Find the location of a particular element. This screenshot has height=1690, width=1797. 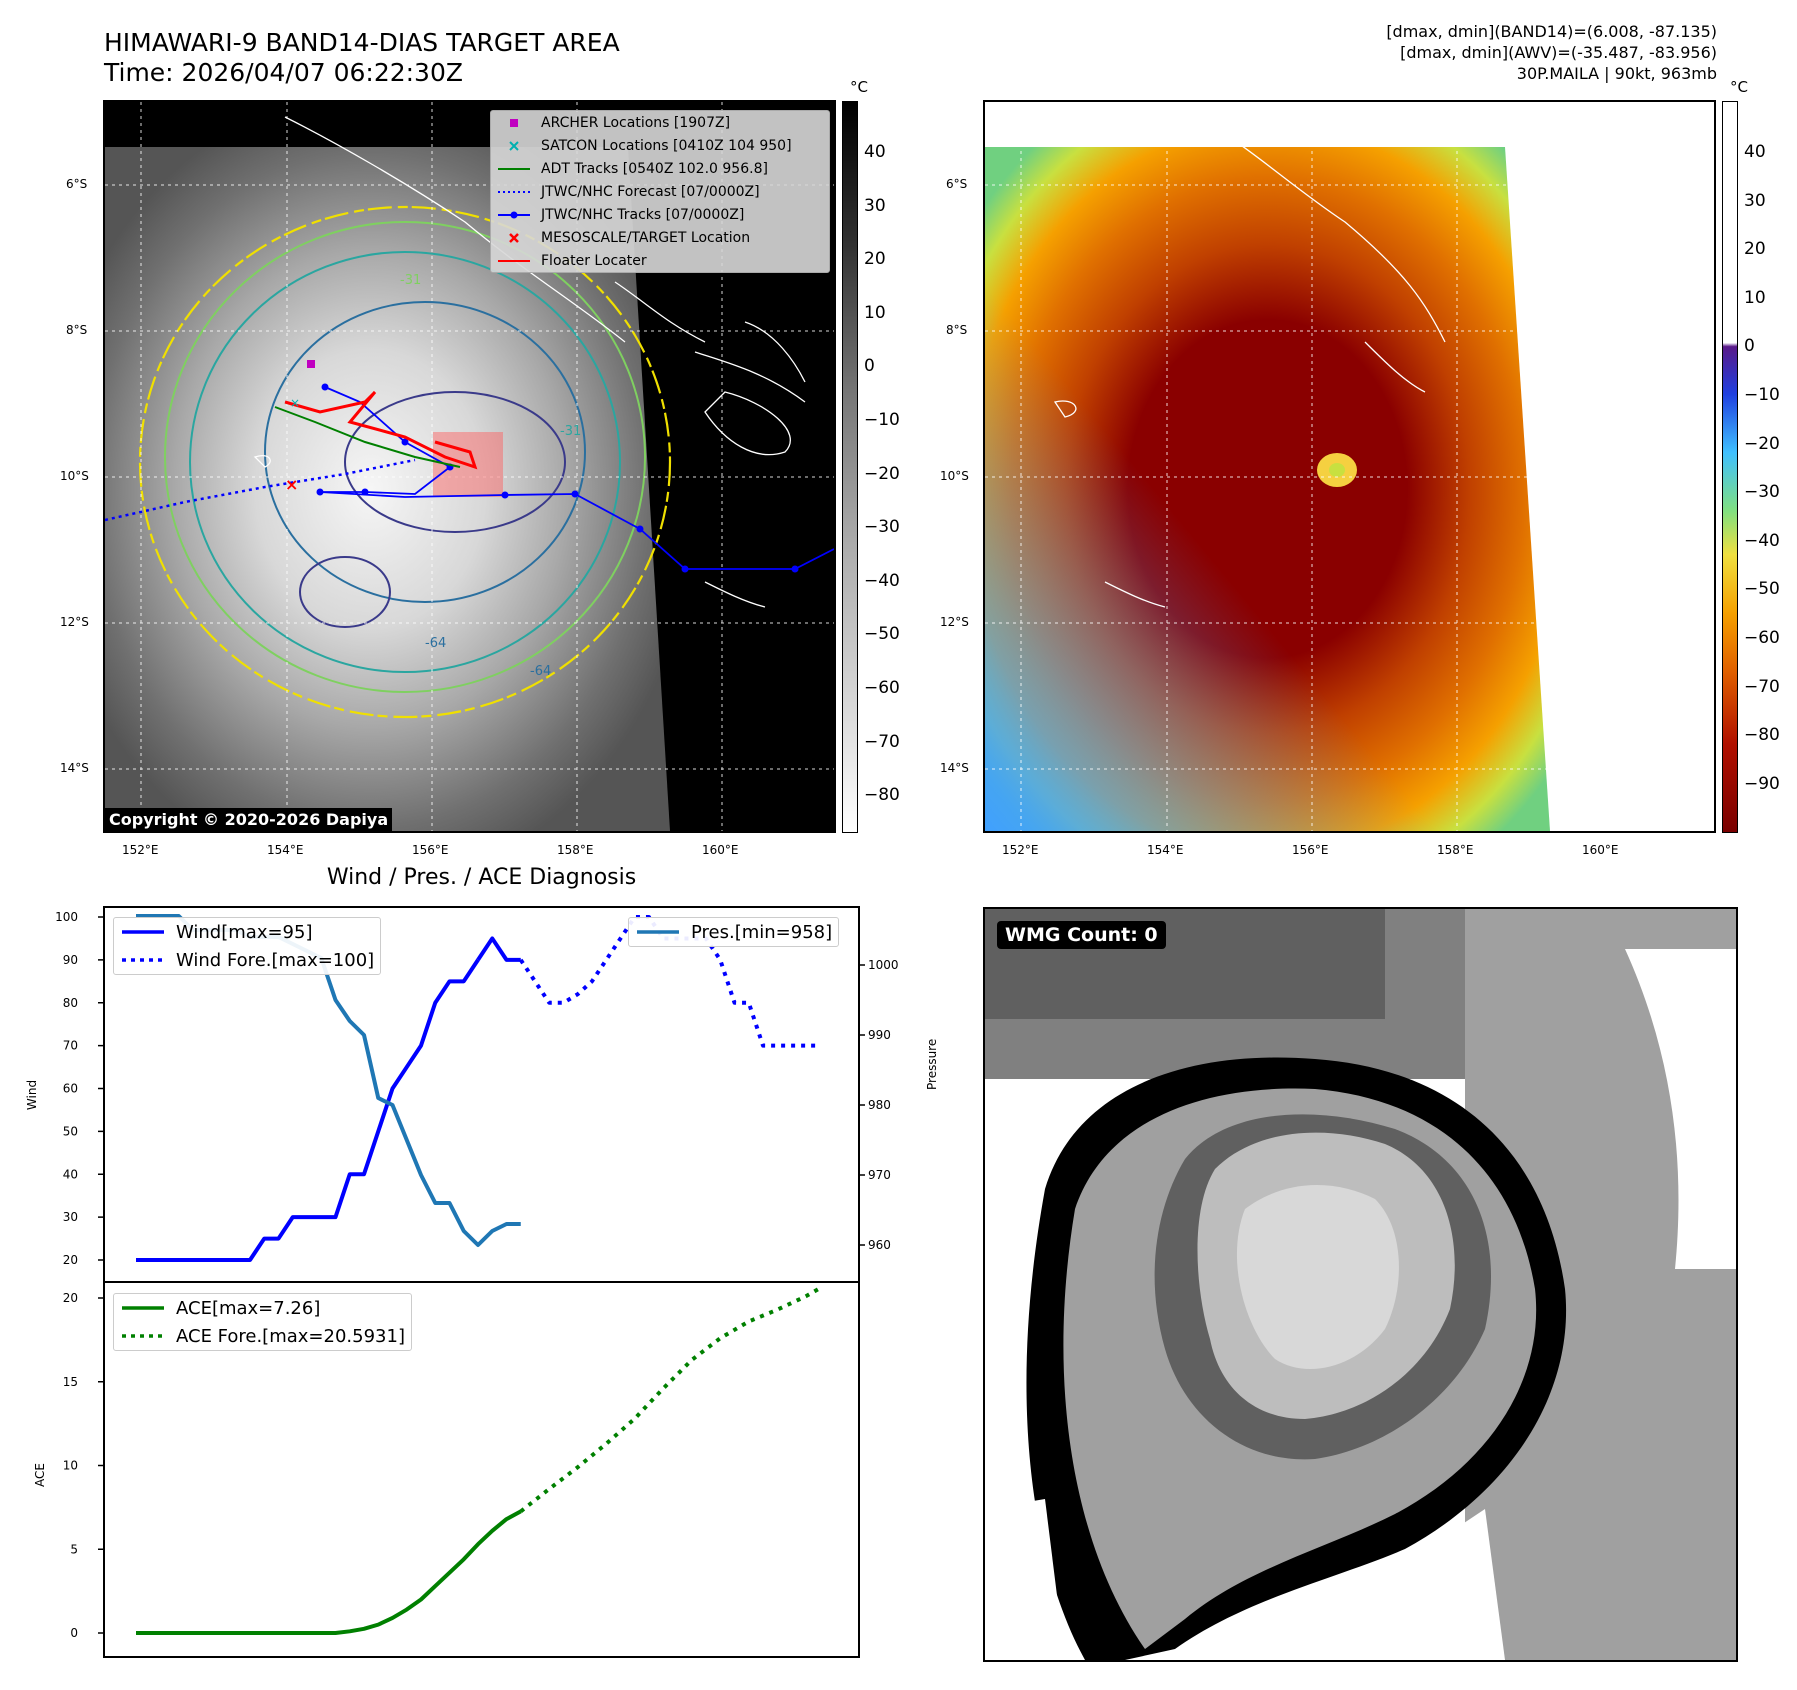

wind-tick-label: 40 is located at coordinates (70, 1174).